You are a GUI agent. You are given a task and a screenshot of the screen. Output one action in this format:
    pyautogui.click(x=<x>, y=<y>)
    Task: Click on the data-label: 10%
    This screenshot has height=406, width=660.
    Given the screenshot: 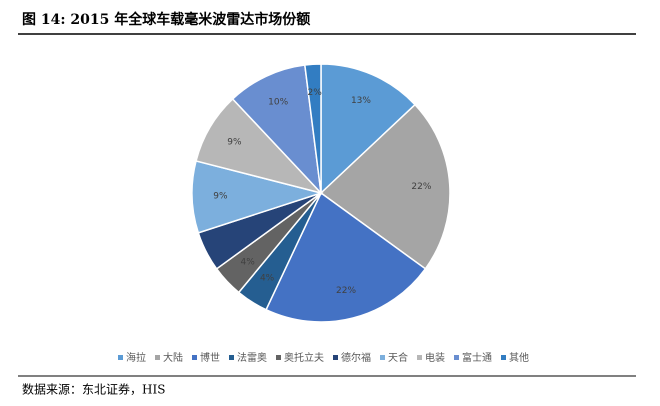 What is the action you would take?
    pyautogui.click(x=278, y=102)
    